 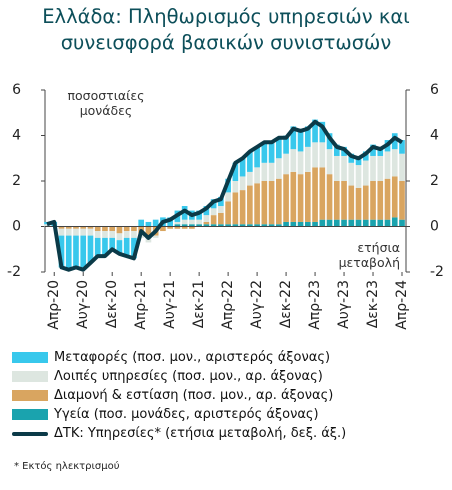 What do you see at coordinates (434, 227) in the screenshot?
I see `y2-tick-label: 0` at bounding box center [434, 227].